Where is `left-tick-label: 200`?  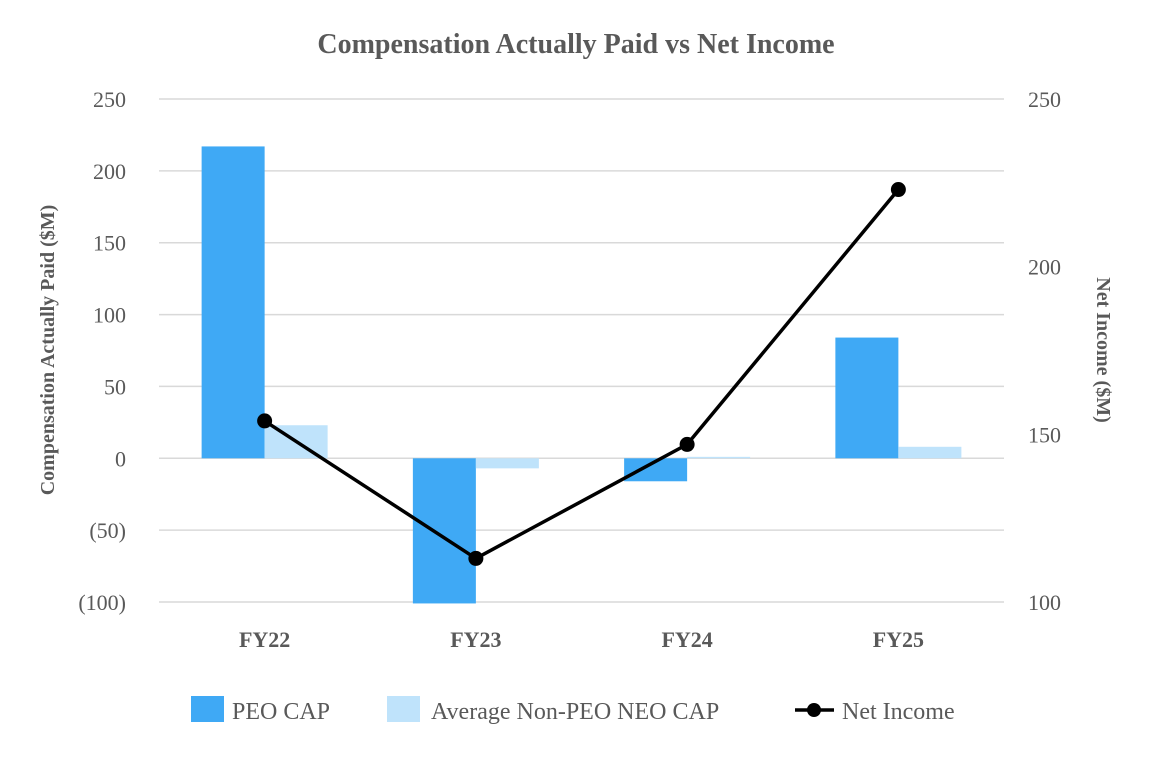
left-tick-label: 200 is located at coordinates (109, 171).